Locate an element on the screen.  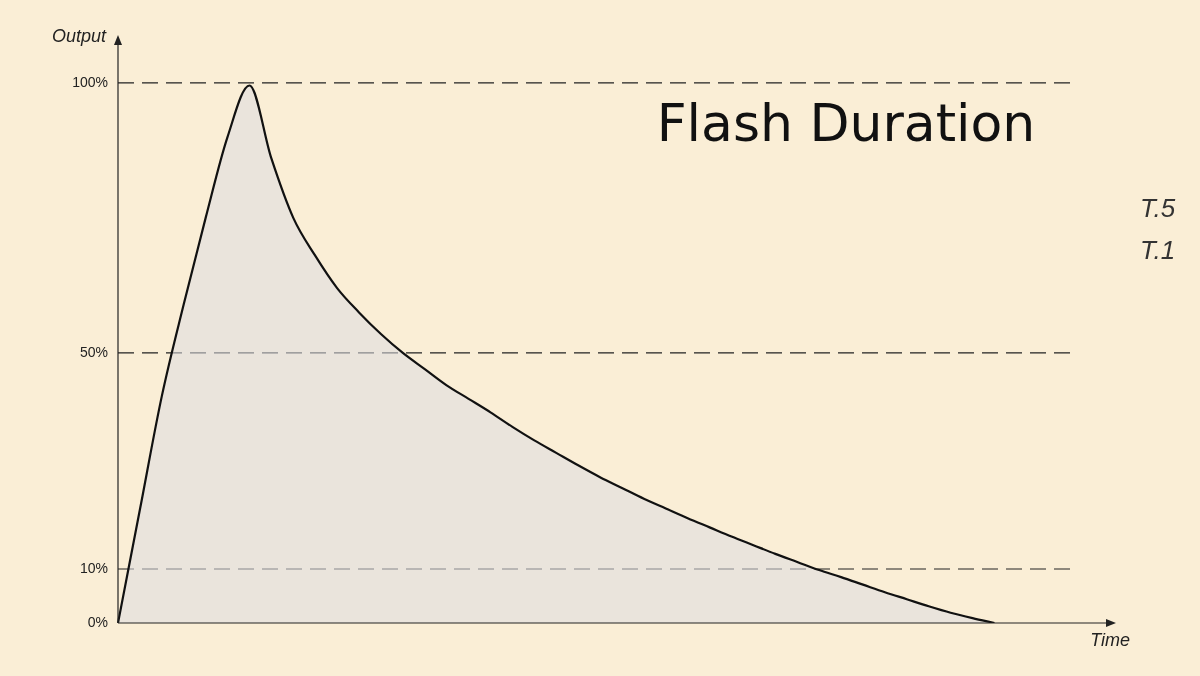
y-axis-title: Output is located at coordinates (79, 36).